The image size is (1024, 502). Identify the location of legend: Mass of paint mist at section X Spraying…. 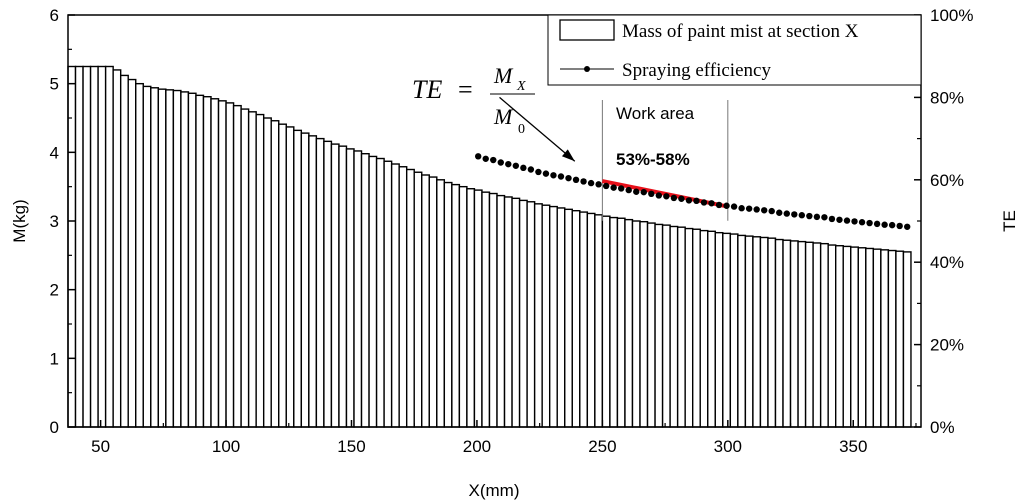
(734, 50).